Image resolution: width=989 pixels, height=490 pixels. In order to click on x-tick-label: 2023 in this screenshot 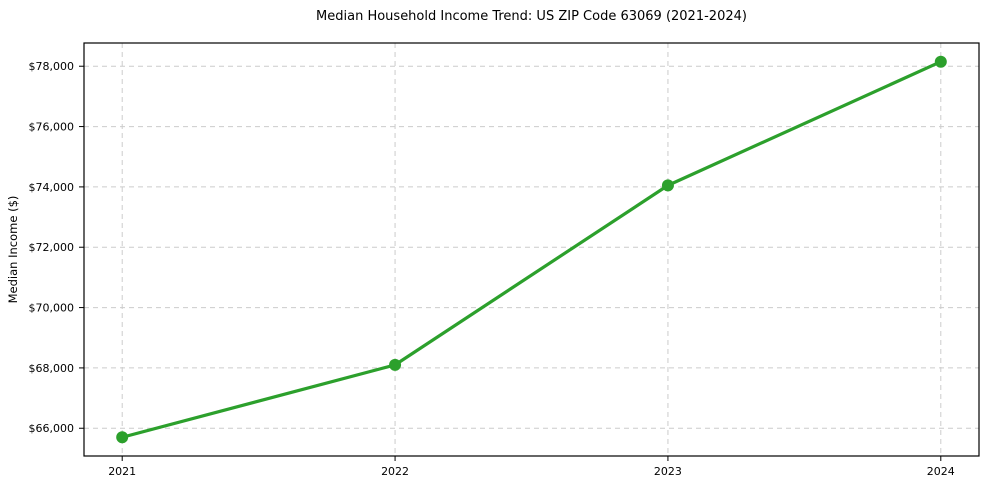, I will do `click(668, 471)`.